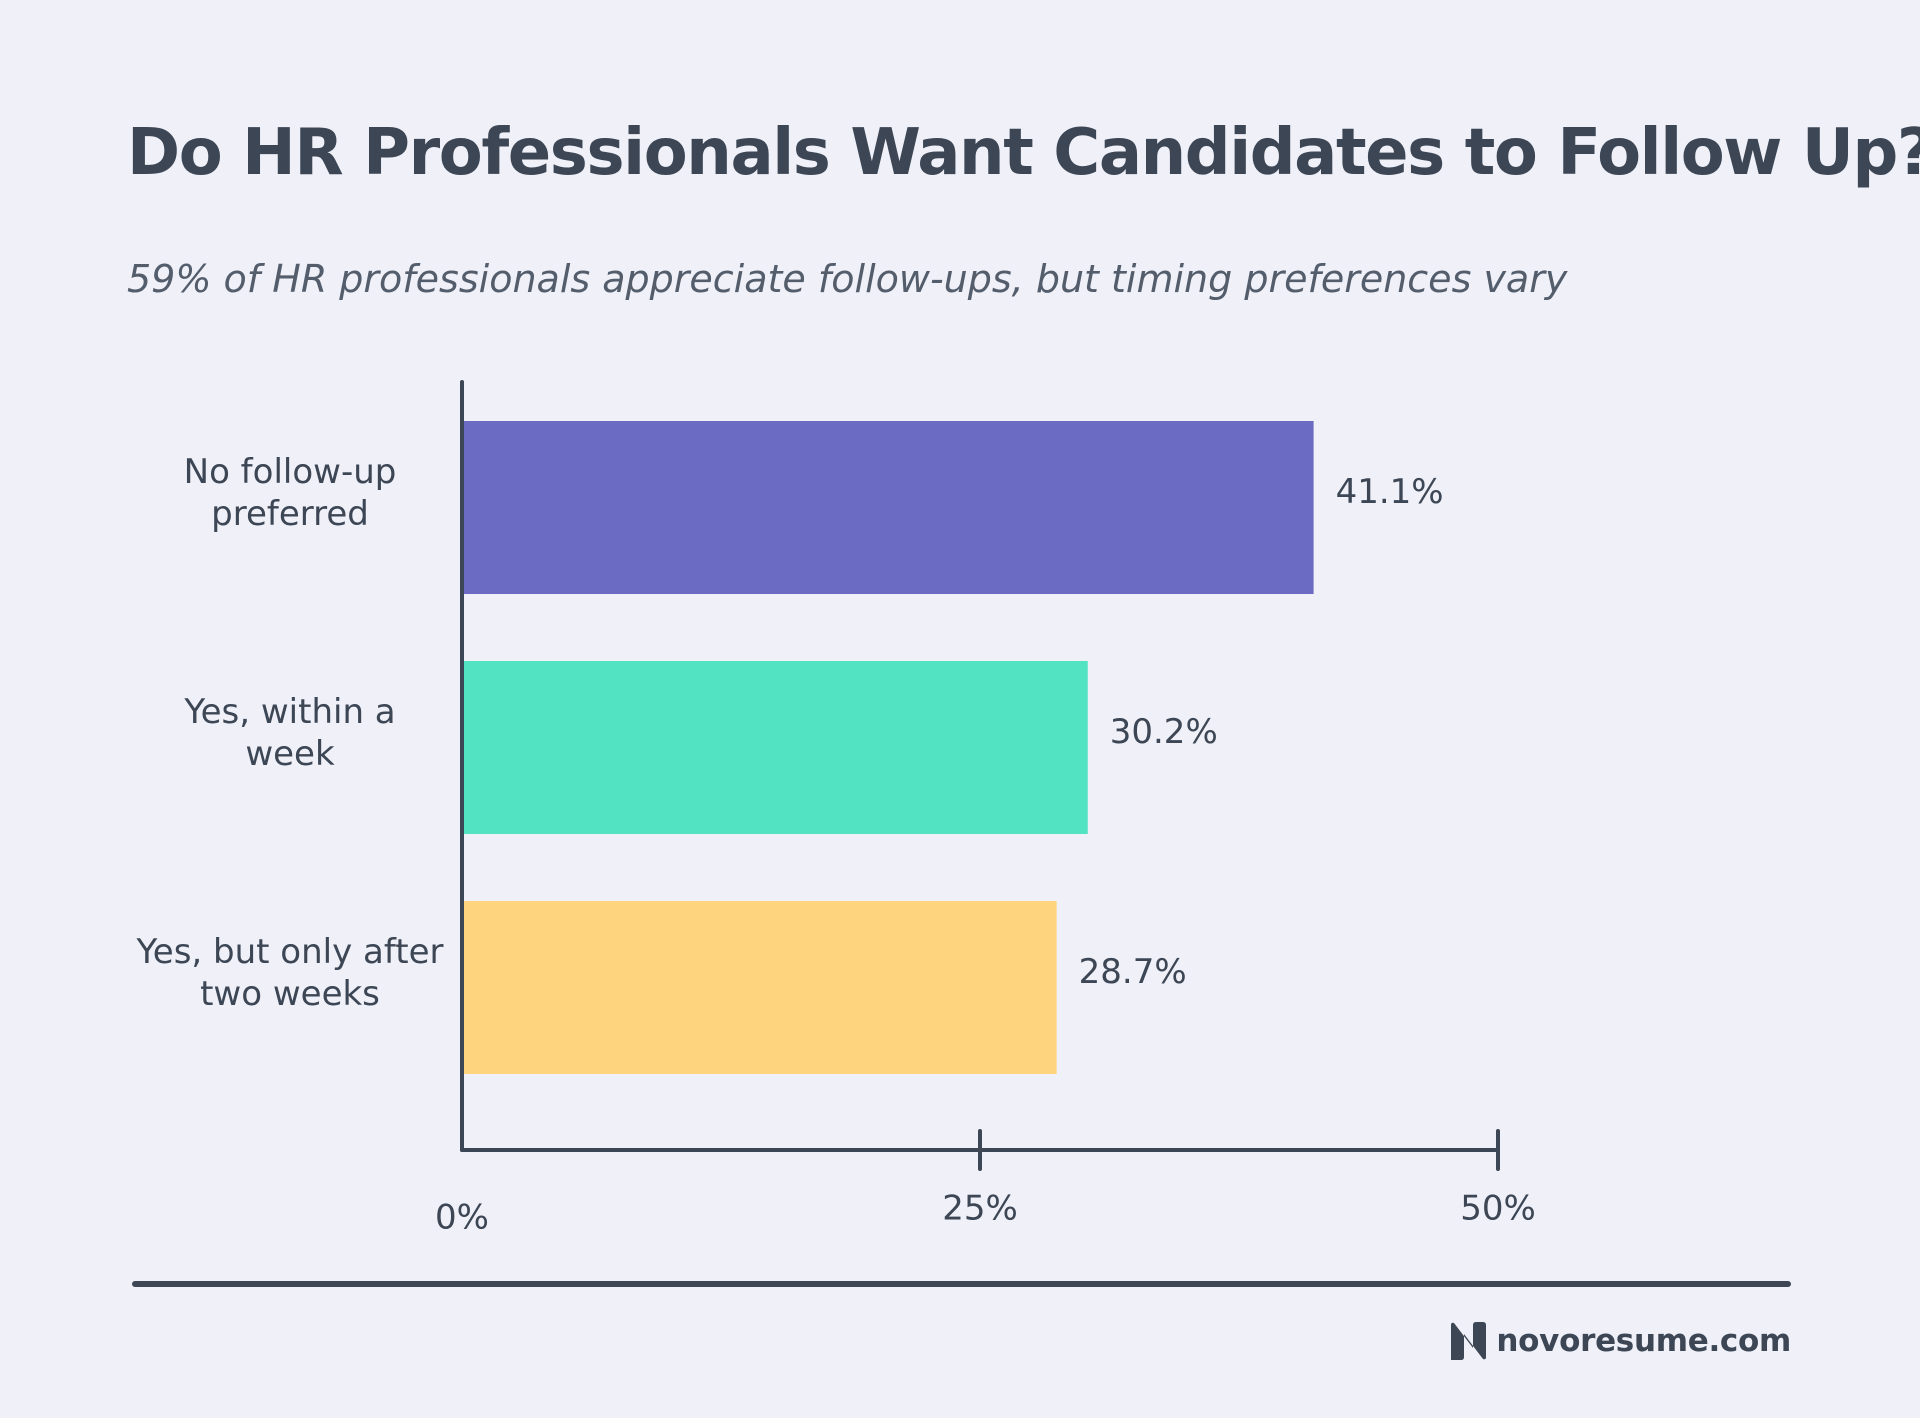 This screenshot has height=1418, width=1920. What do you see at coordinates (290, 493) in the screenshot?
I see `category-label-1: No follow-up preferred` at bounding box center [290, 493].